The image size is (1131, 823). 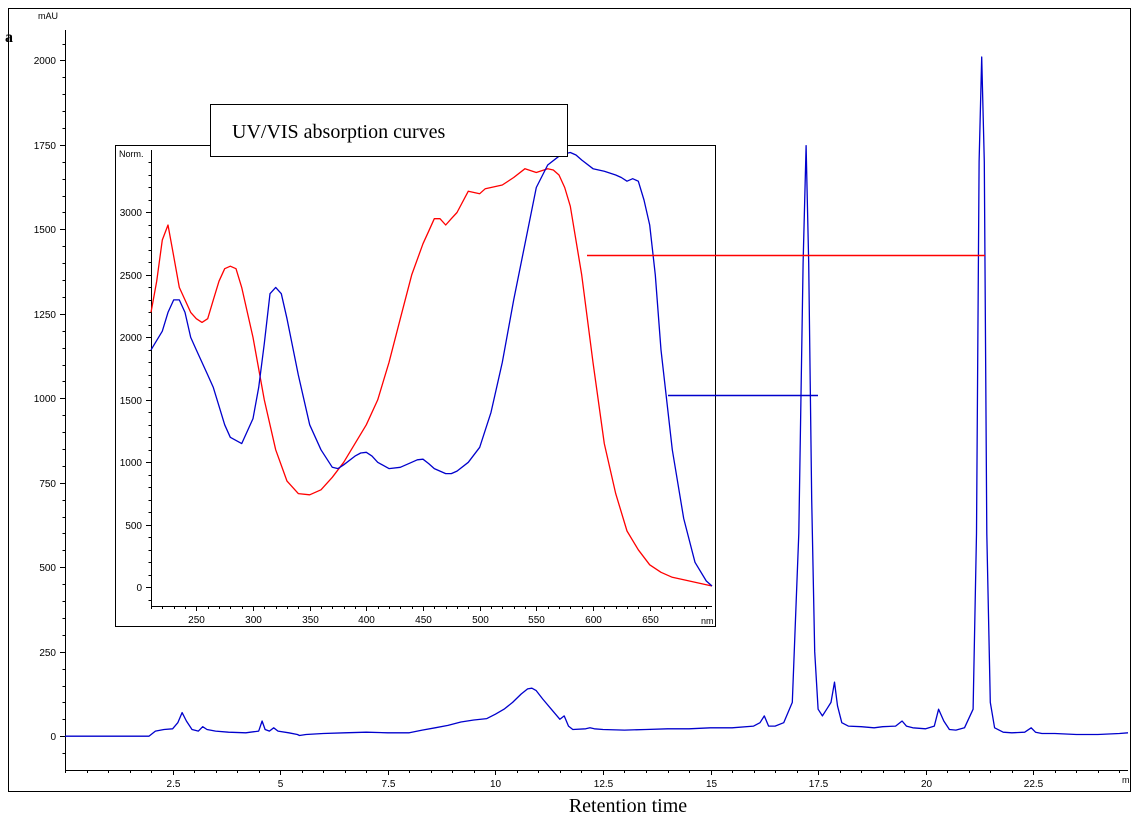 What do you see at coordinates (592, 780) in the screenshot?
I see `main-x-ticks: 2.5 5 7.5 10 12.5 15 17.5 20 22.5` at bounding box center [592, 780].